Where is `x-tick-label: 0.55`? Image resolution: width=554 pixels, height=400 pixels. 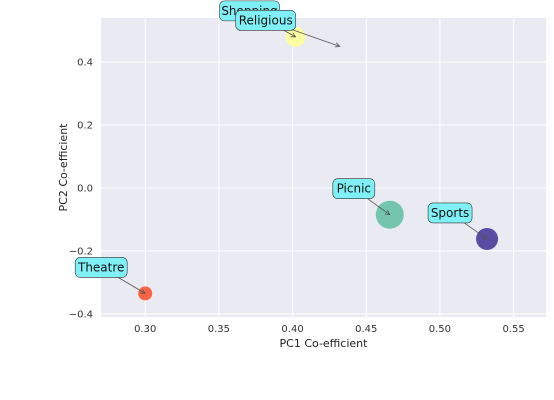
x-tick-label: 0.55 is located at coordinates (513, 329).